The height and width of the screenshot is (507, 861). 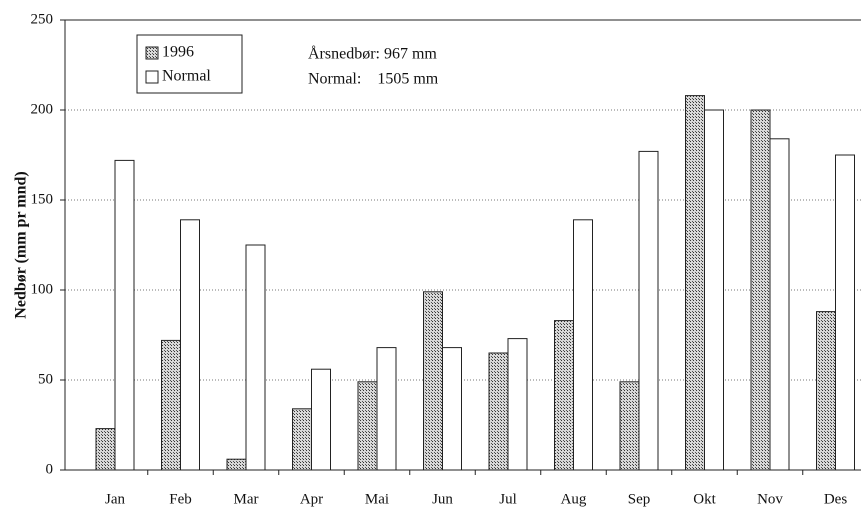 I want to click on x-tick-label: Jul, so click(x=508, y=499).